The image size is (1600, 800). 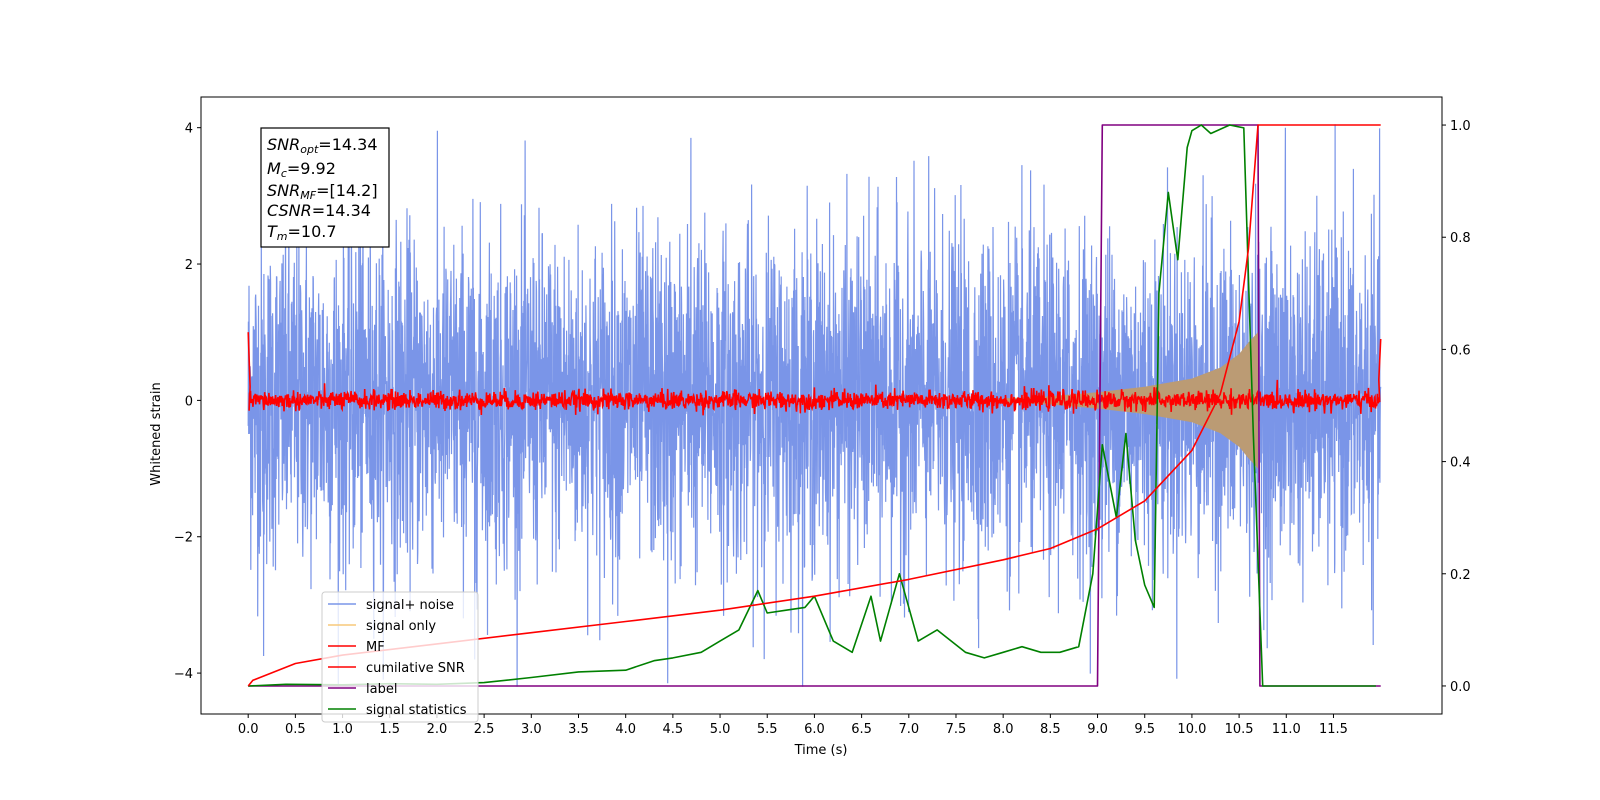 What do you see at coordinates (375, 647) in the screenshot?
I see `legend-entry: MF` at bounding box center [375, 647].